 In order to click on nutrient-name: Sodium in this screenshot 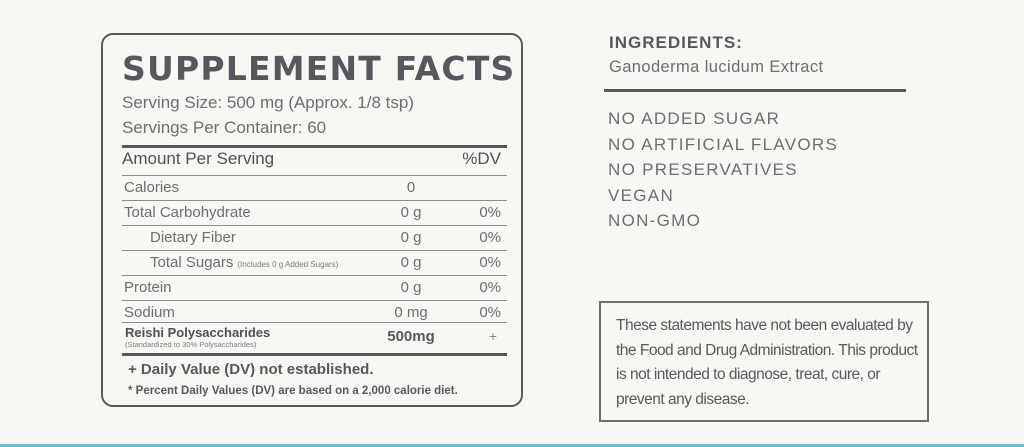, I will do `click(149, 312)`.